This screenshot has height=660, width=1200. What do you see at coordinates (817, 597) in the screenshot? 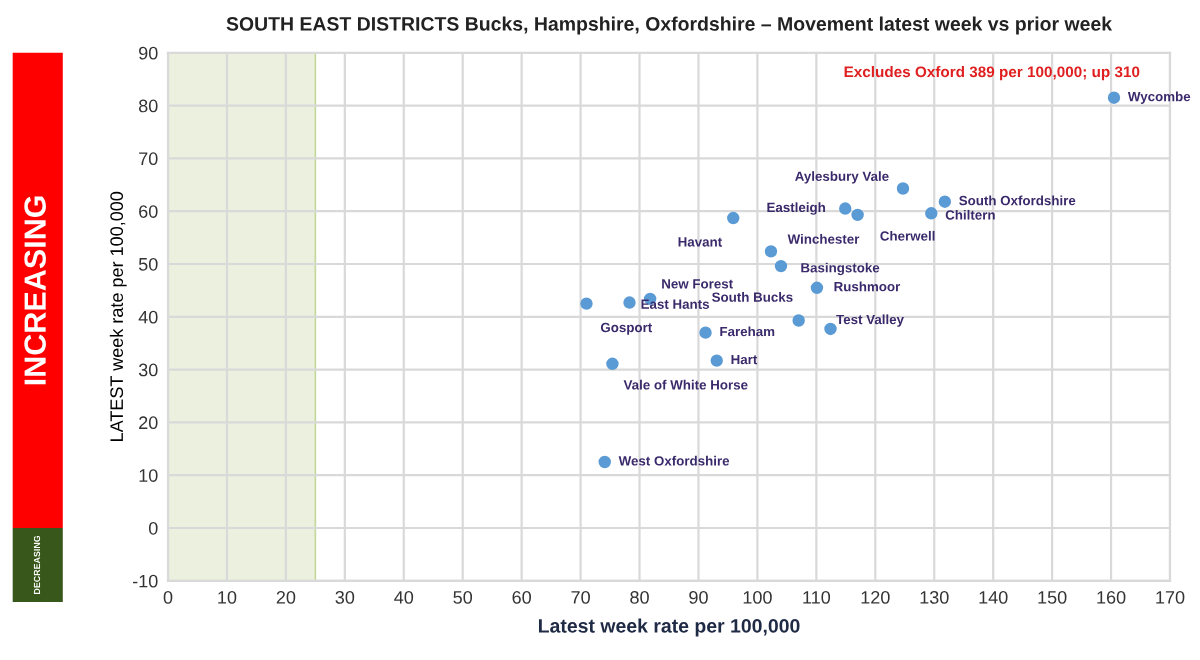
I see `x-tick-label: 110` at bounding box center [817, 597].